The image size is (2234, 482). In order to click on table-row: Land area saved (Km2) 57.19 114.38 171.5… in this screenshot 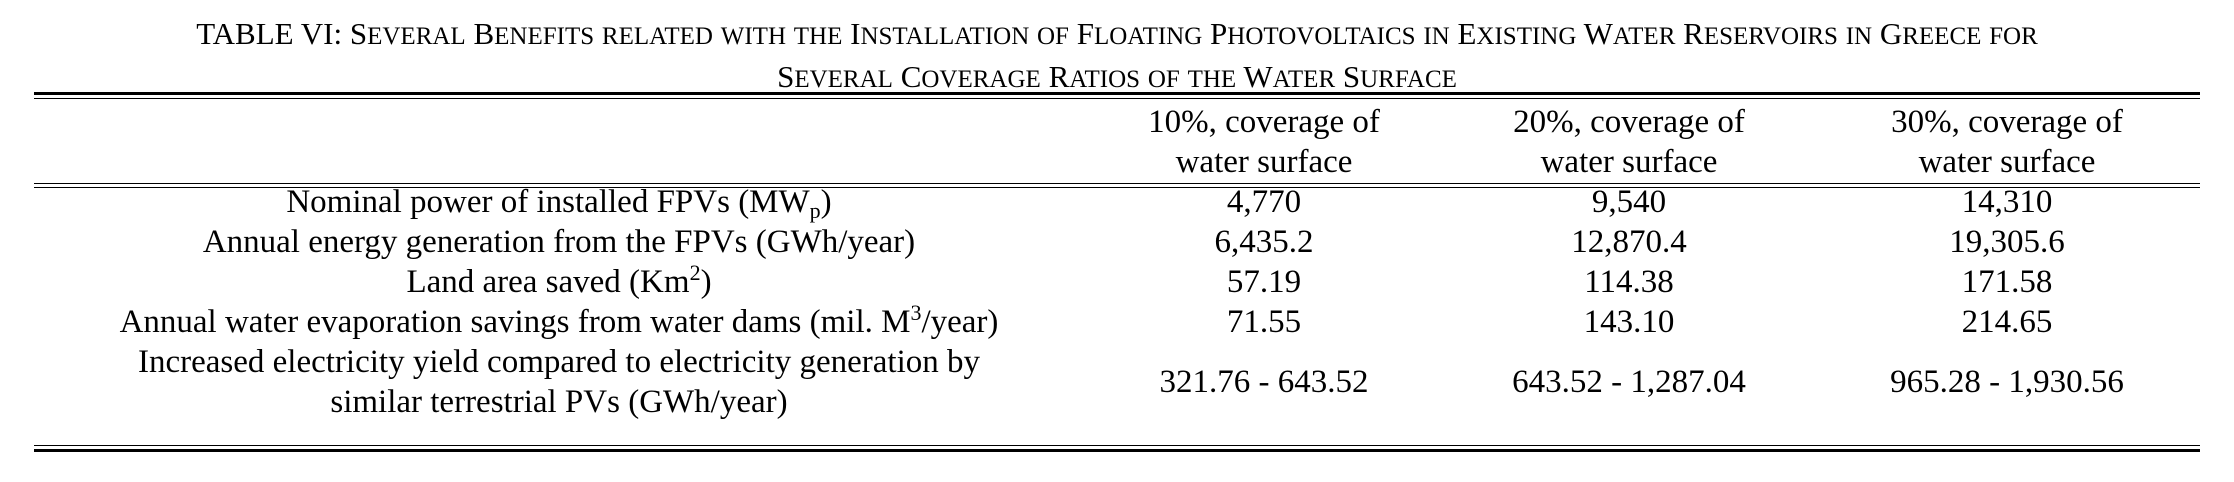, I will do `click(1117, 282)`.